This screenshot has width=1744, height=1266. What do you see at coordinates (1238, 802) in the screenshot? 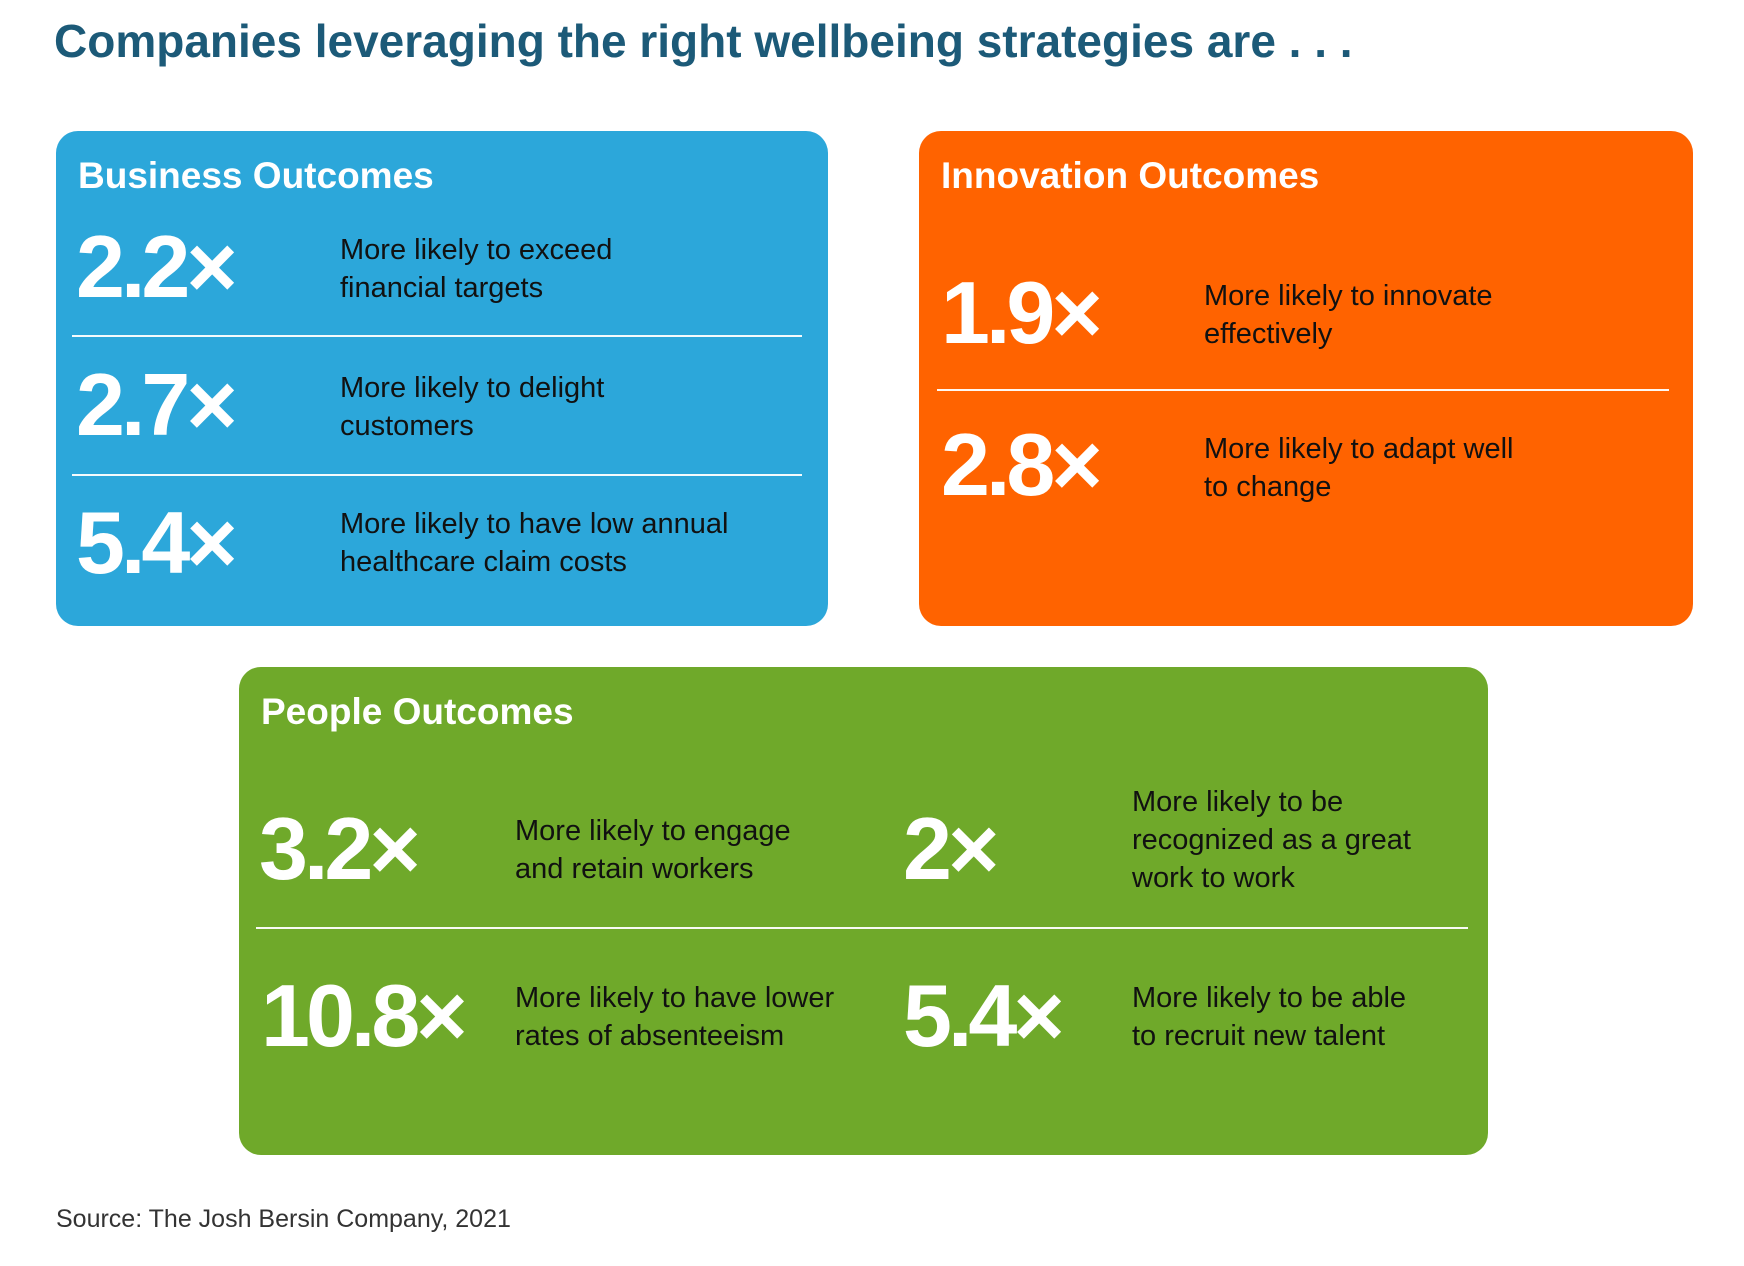
I see `desc-line: More likely to be` at bounding box center [1238, 802].